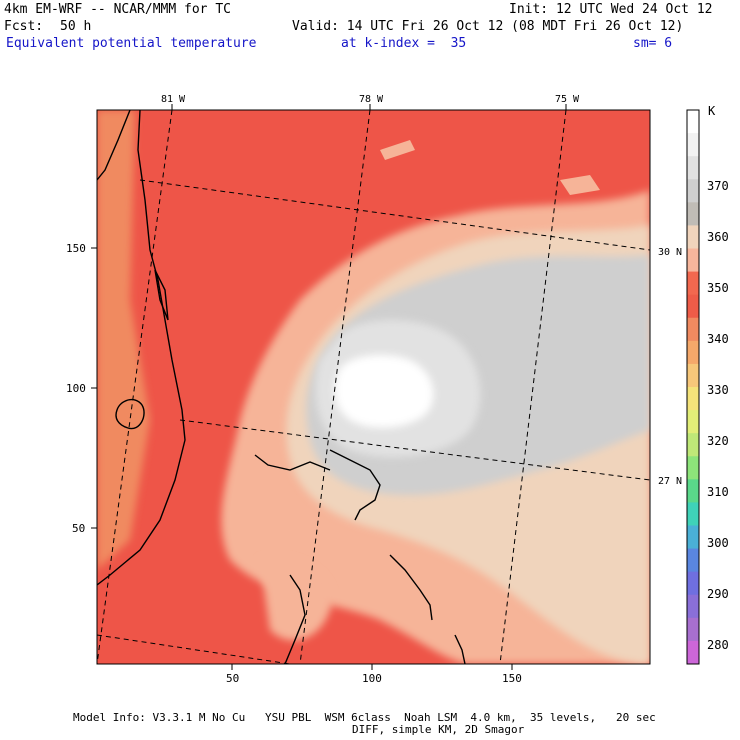 The image size is (740, 740). What do you see at coordinates (232, 678) in the screenshot?
I see `x-tick-label: 50` at bounding box center [232, 678].